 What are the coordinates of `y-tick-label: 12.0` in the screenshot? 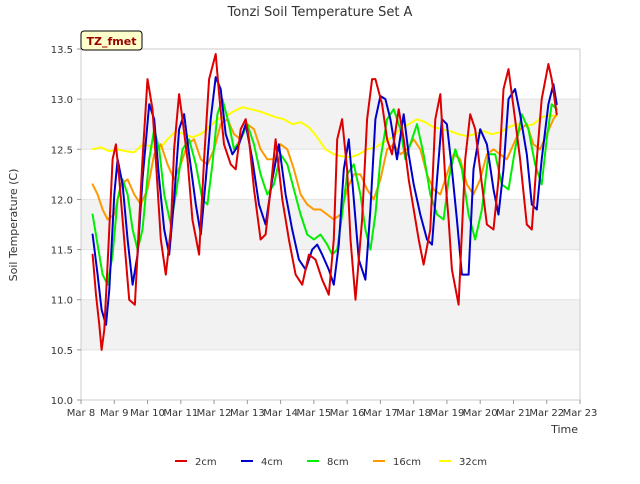 It's located at (62, 200).